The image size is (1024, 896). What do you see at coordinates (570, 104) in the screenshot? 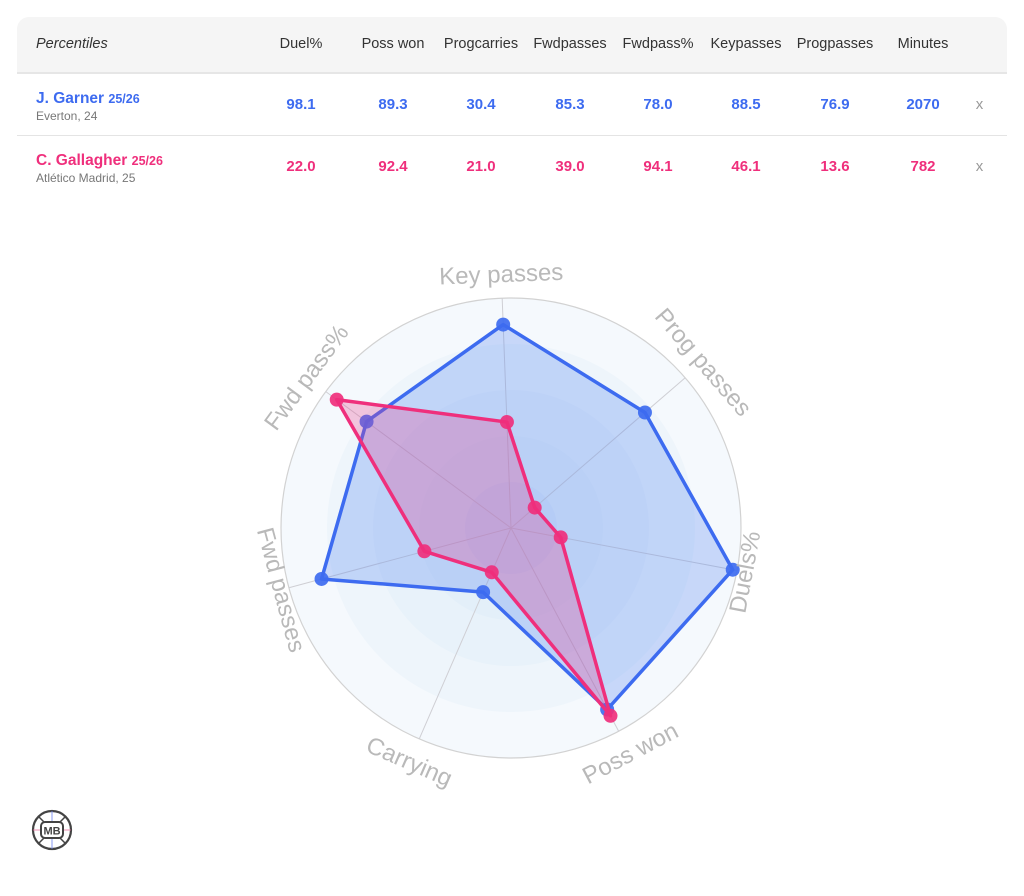
I see `stat-value: 85.3` at bounding box center [570, 104].